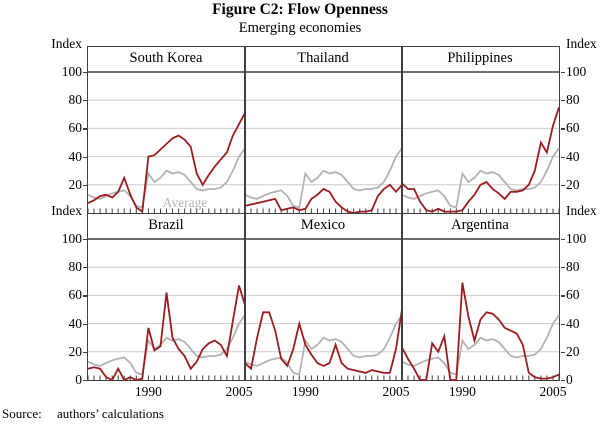  I want to click on figure-title: Figure C2: Flow Openness, so click(300, 9).